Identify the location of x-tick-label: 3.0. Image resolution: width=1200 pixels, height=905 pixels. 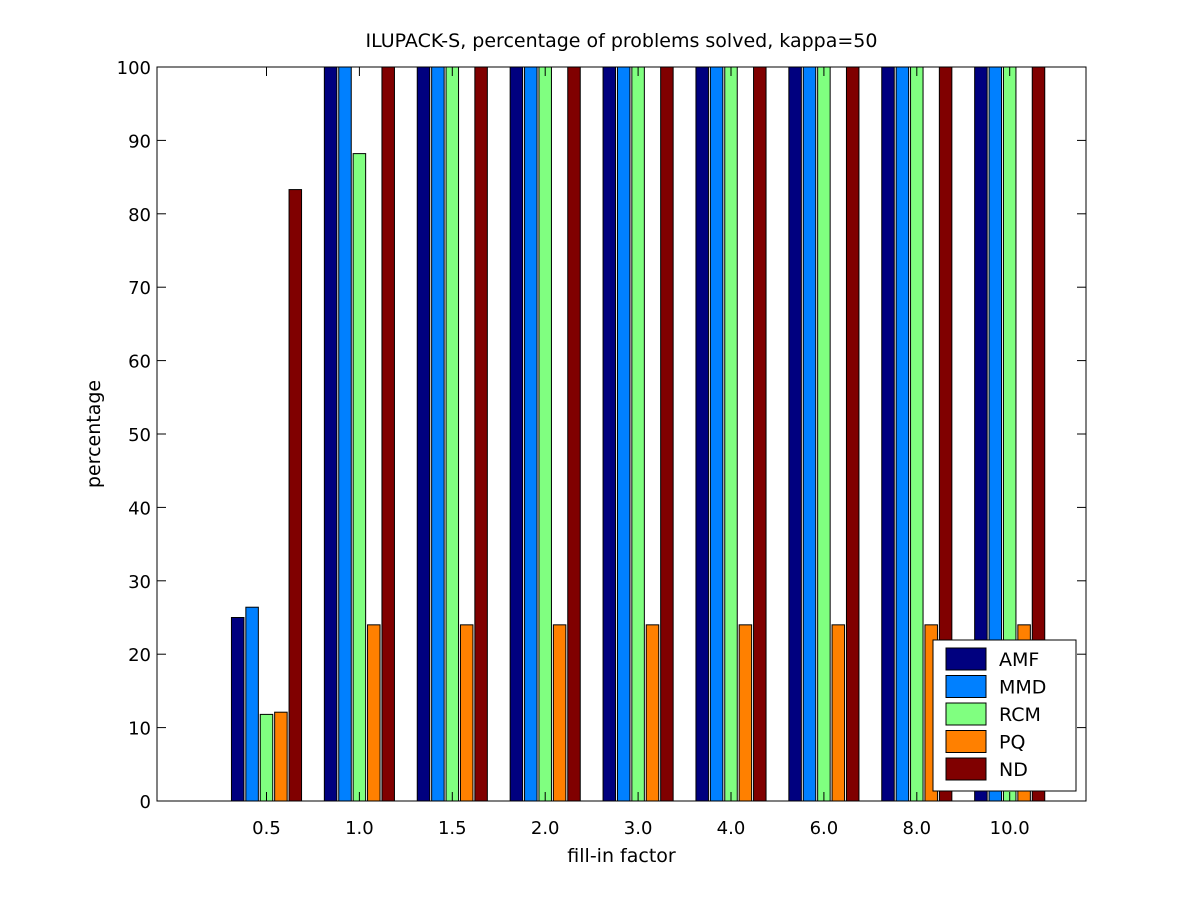
(638, 828).